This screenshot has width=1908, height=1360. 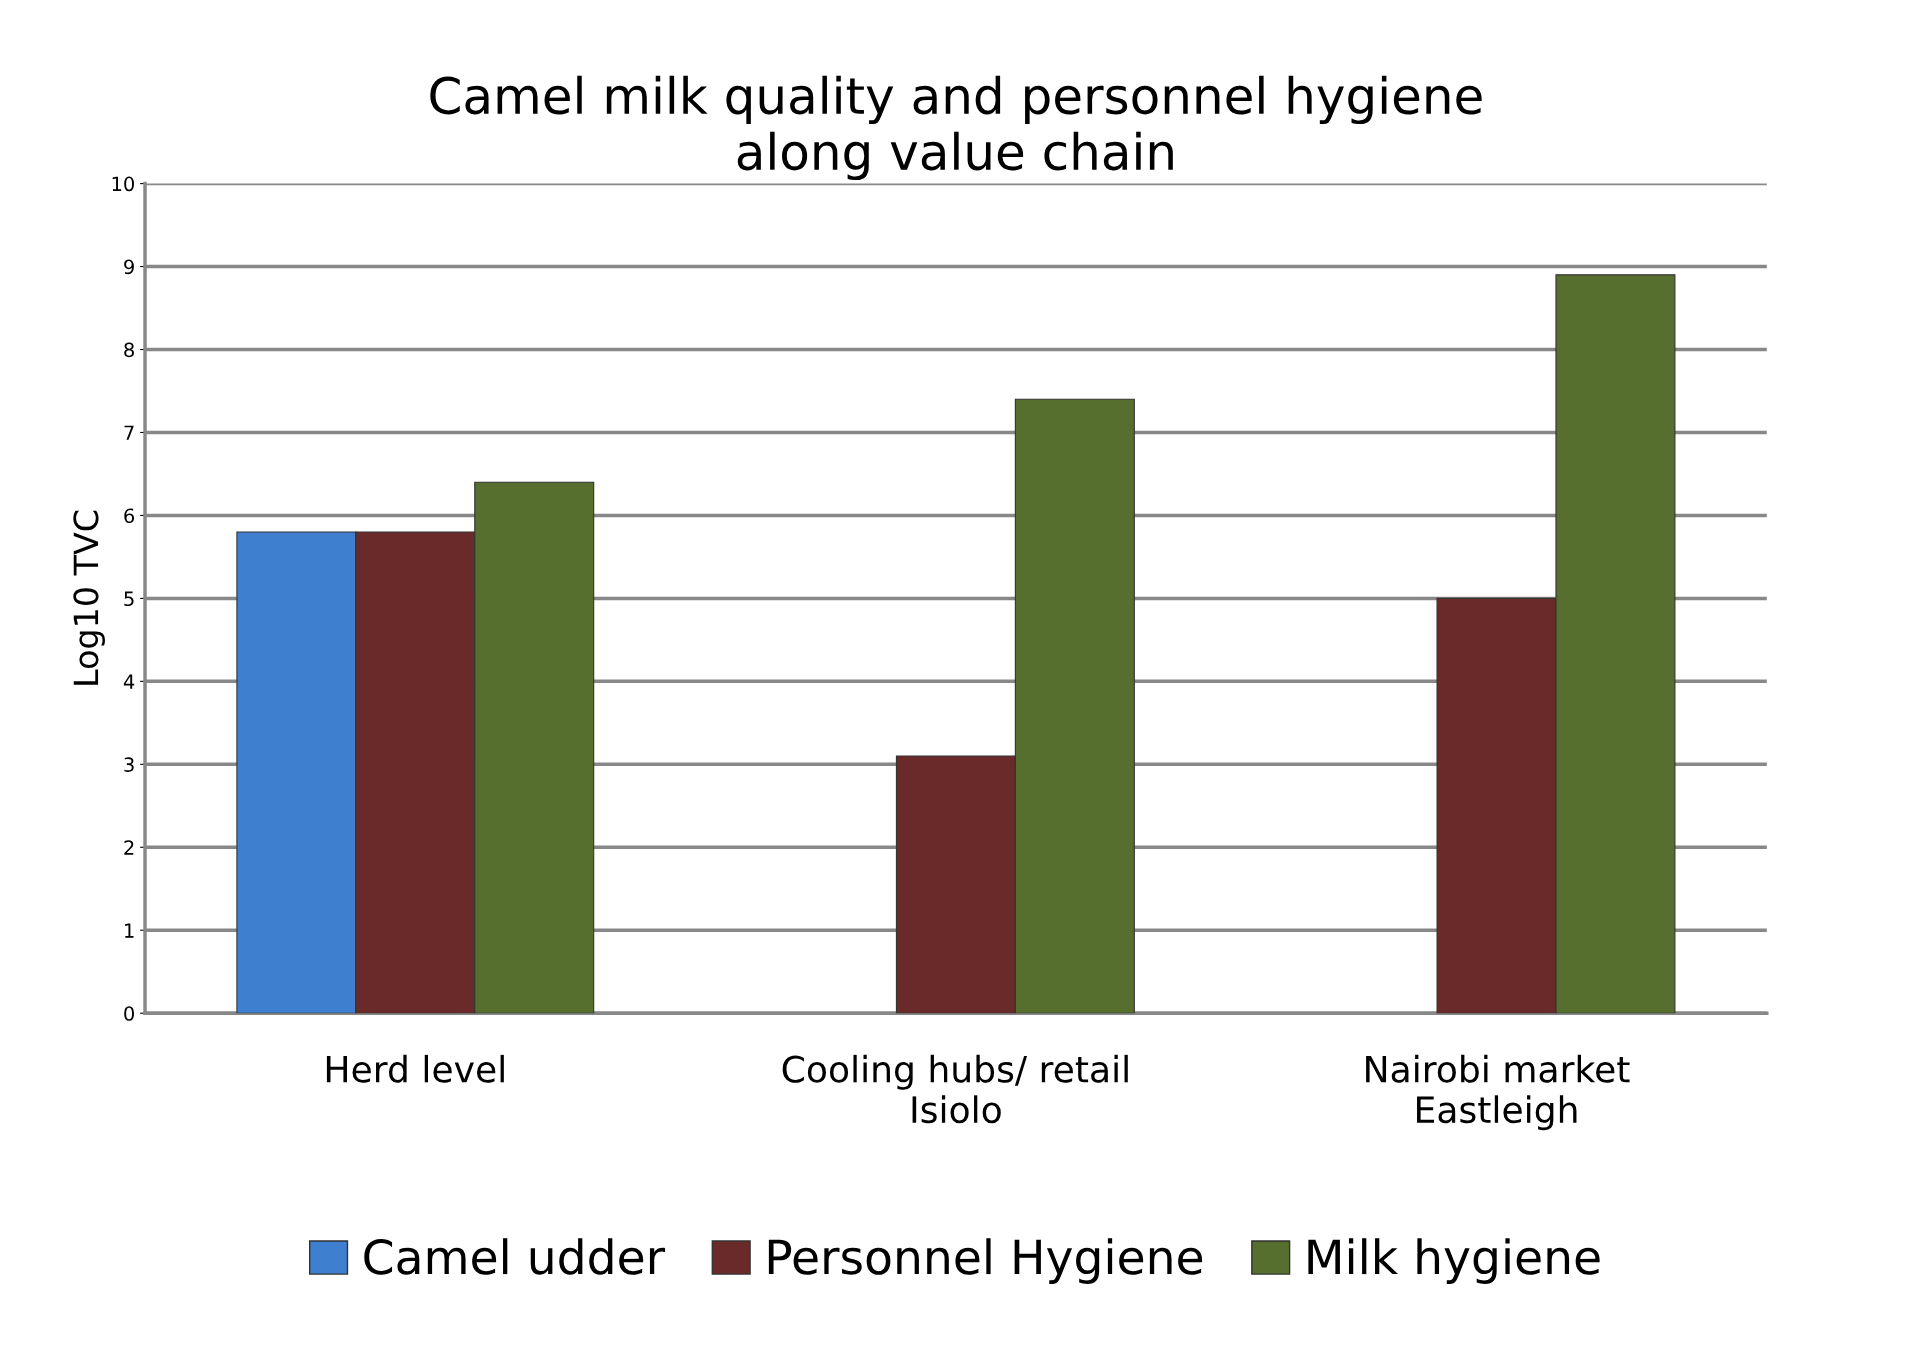 What do you see at coordinates (515, 1256) in the screenshot?
I see `legend-label: Camel udder` at bounding box center [515, 1256].